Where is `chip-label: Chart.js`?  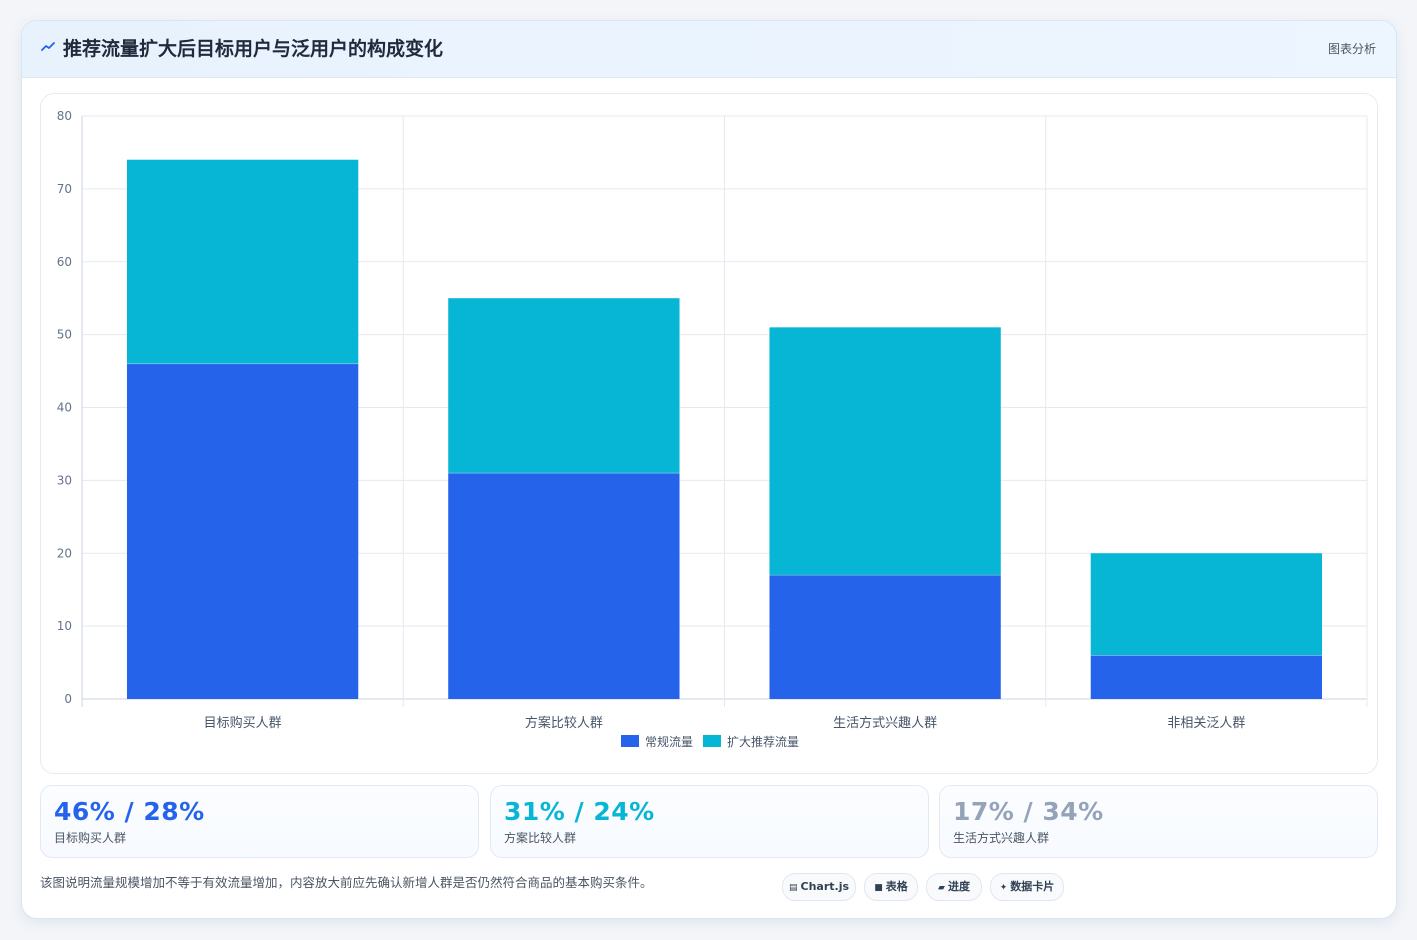
chip-label: Chart.js is located at coordinates (825, 886).